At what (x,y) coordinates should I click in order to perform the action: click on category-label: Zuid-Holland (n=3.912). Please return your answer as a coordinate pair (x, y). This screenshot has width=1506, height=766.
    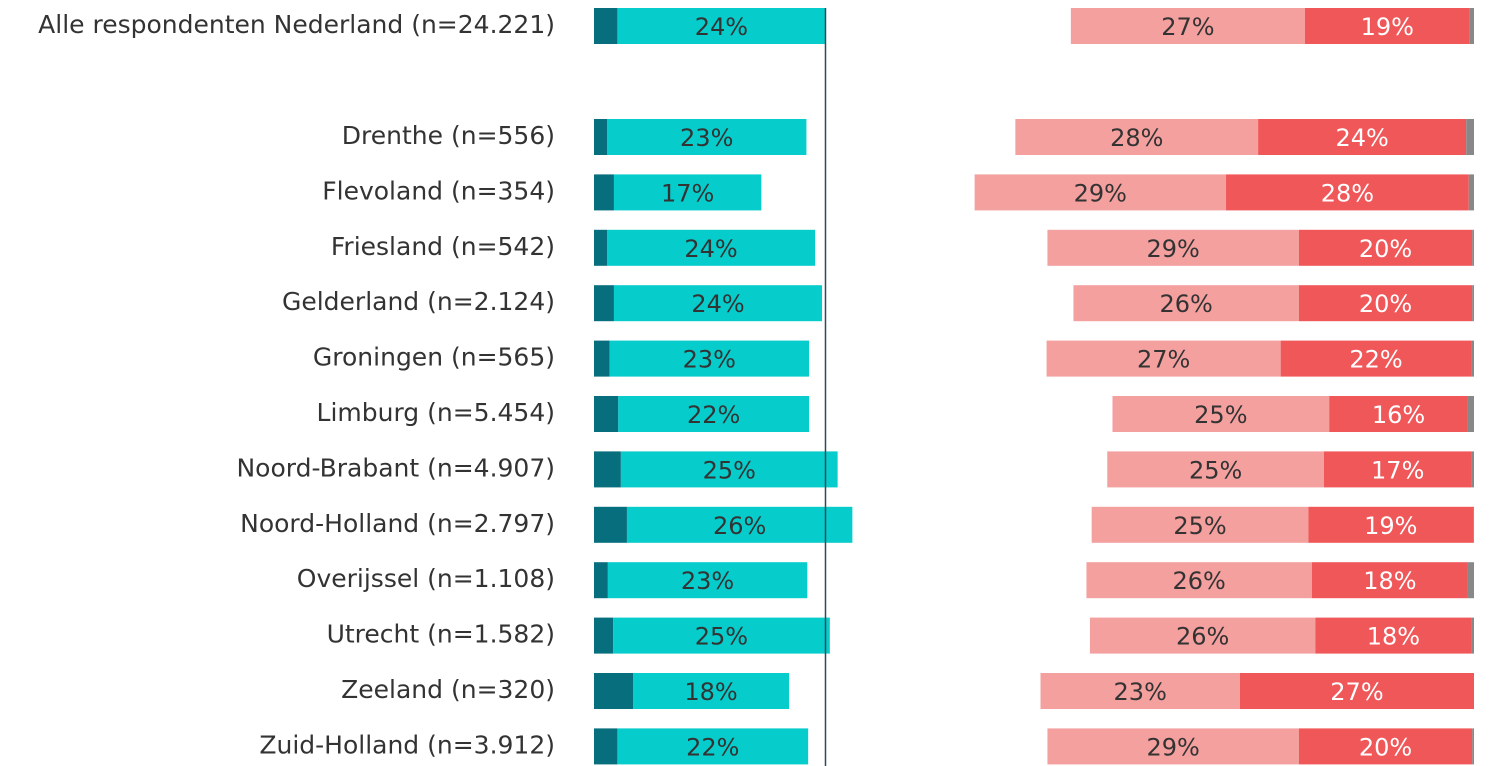
    Looking at the image, I should click on (407, 744).